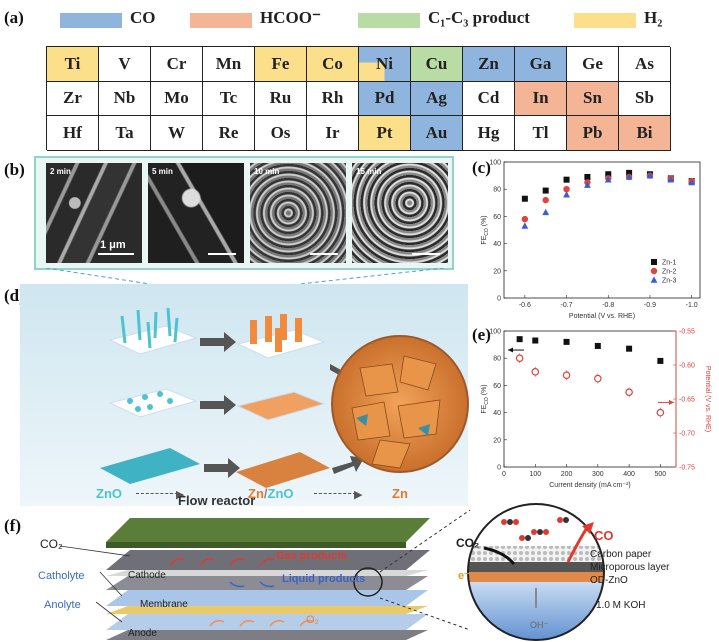  What do you see at coordinates (276, 333) in the screenshot?
I see `zn-zno-rods` at bounding box center [276, 333].